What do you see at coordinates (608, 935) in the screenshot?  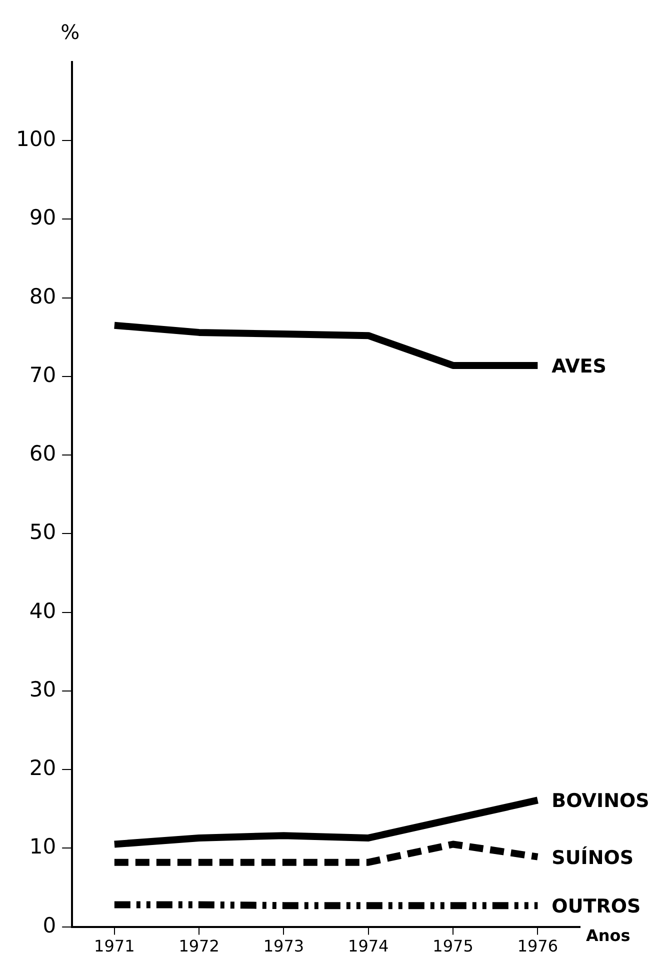 I see `x-axis-title: Anos` at bounding box center [608, 935].